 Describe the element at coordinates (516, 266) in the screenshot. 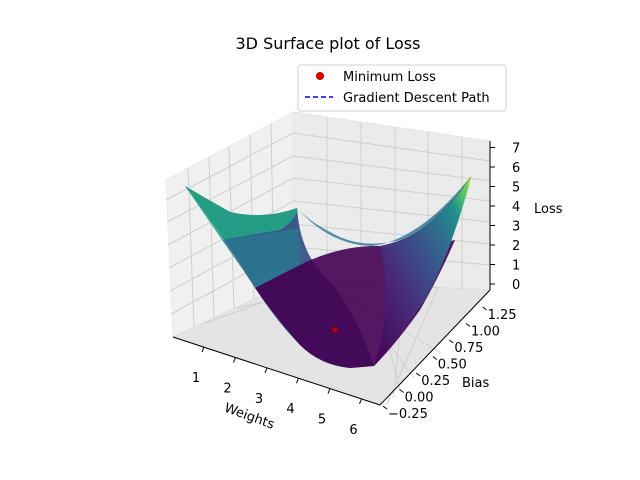

I see `z-tick-label: 1` at that location.